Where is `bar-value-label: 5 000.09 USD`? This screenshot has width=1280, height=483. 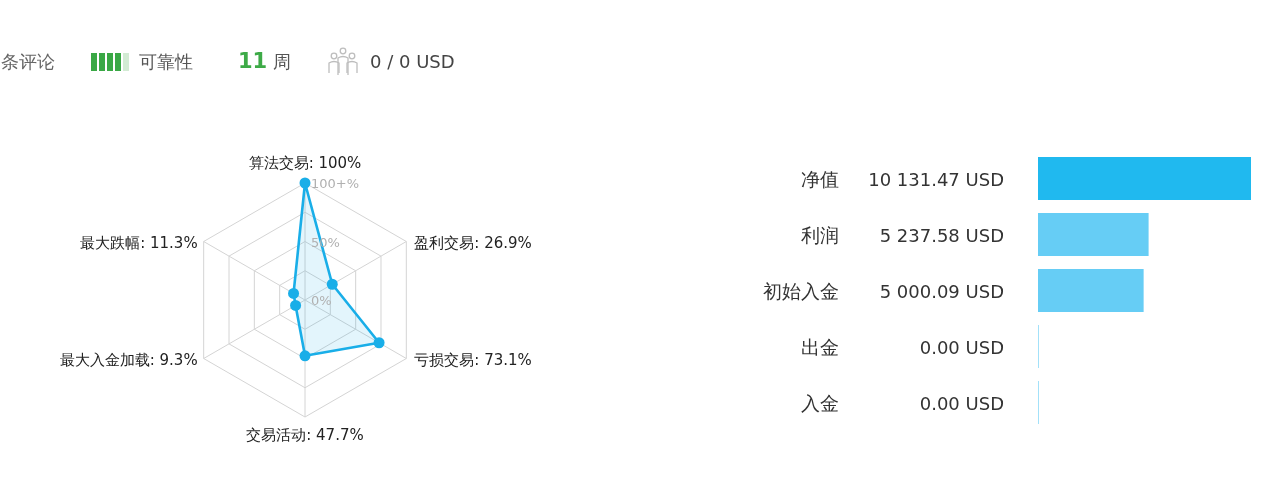 bar-value-label: 5 000.09 USD is located at coordinates (941, 291).